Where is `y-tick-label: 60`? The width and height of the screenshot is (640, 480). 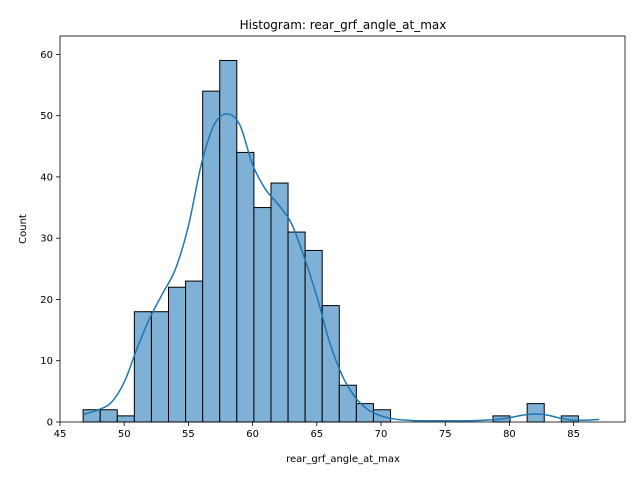 y-tick-label: 60 is located at coordinates (46, 55).